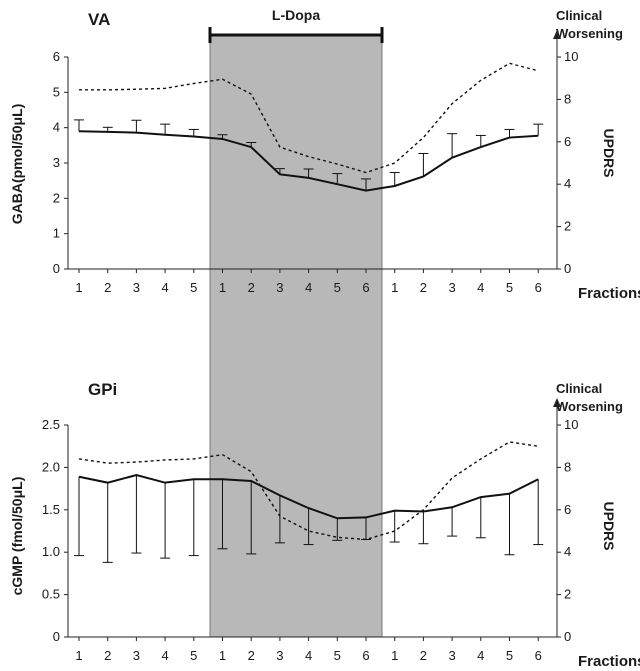 The width and height of the screenshot is (640, 671). I want to click on left-y-tick-label: 4, so click(56, 127).